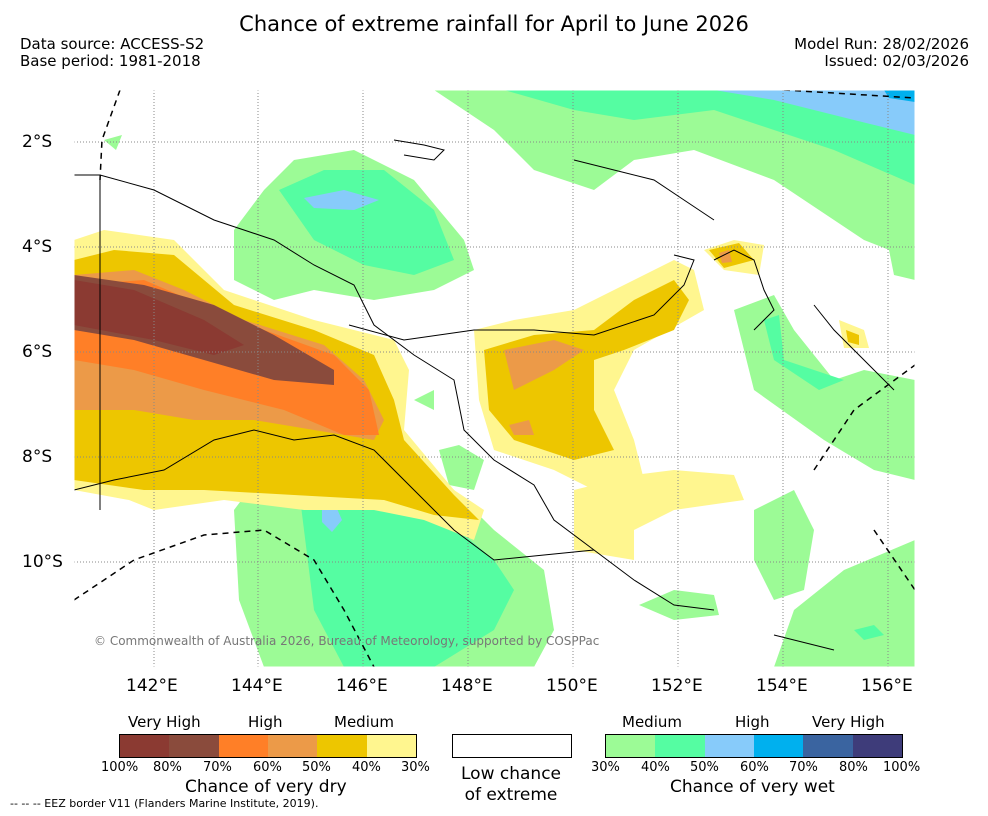 The image size is (988, 816). I want to click on lat-tick: 10°S, so click(42, 562).